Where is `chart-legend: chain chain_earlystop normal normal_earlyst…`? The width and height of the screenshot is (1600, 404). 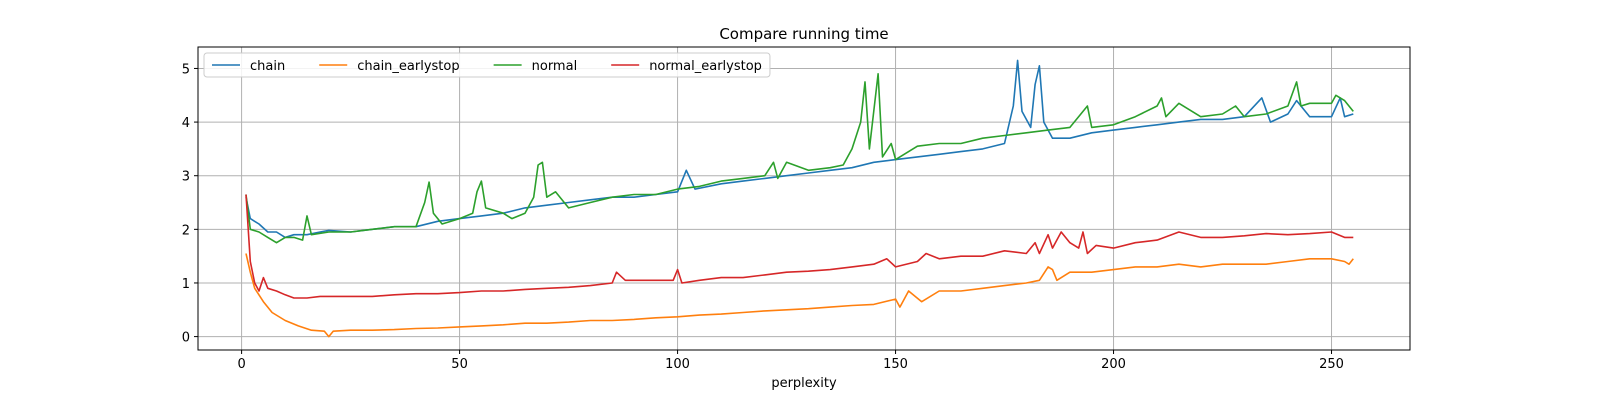
chart-legend: chain chain_earlystop normal normal_earlyst… is located at coordinates (487, 65).